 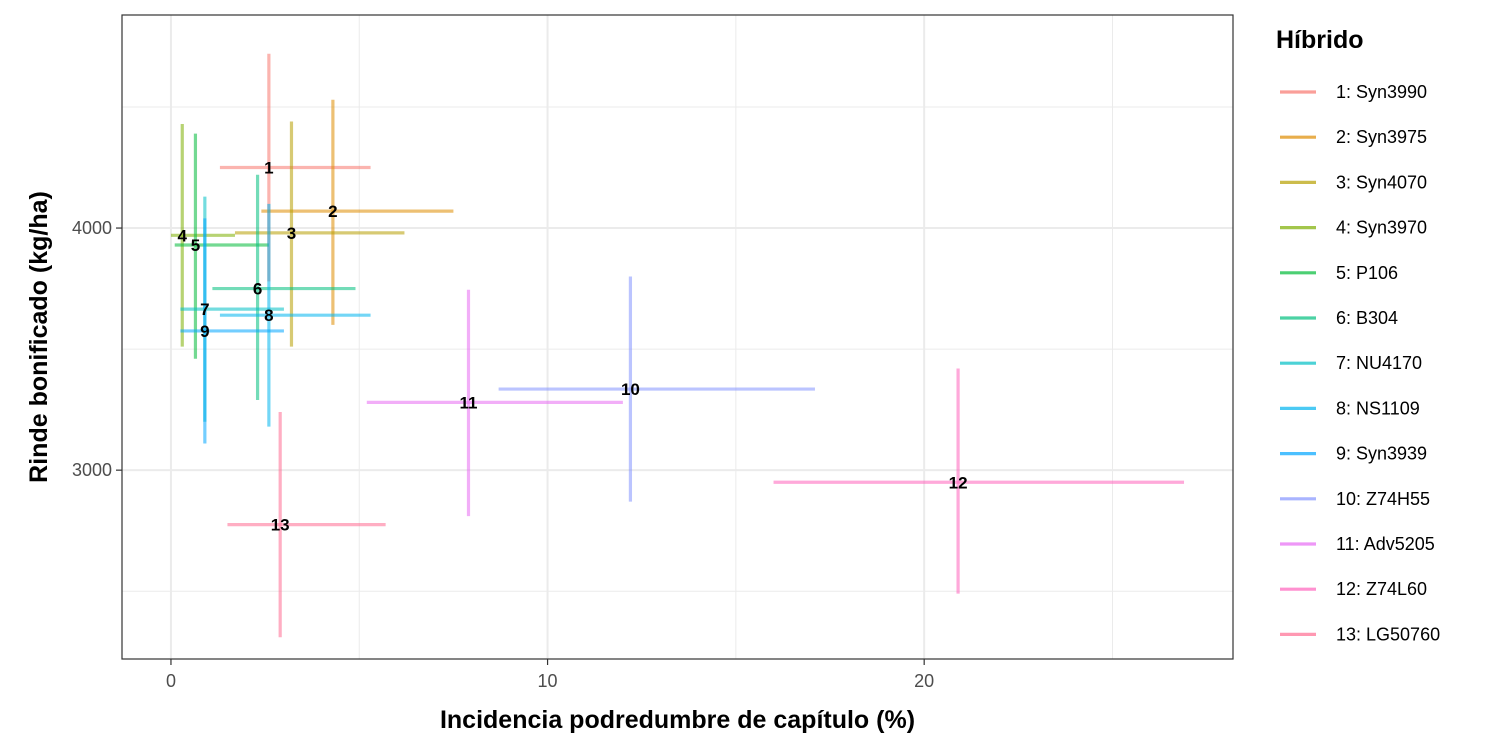 I want to click on x-tick-label: 0, so click(x=171, y=681).